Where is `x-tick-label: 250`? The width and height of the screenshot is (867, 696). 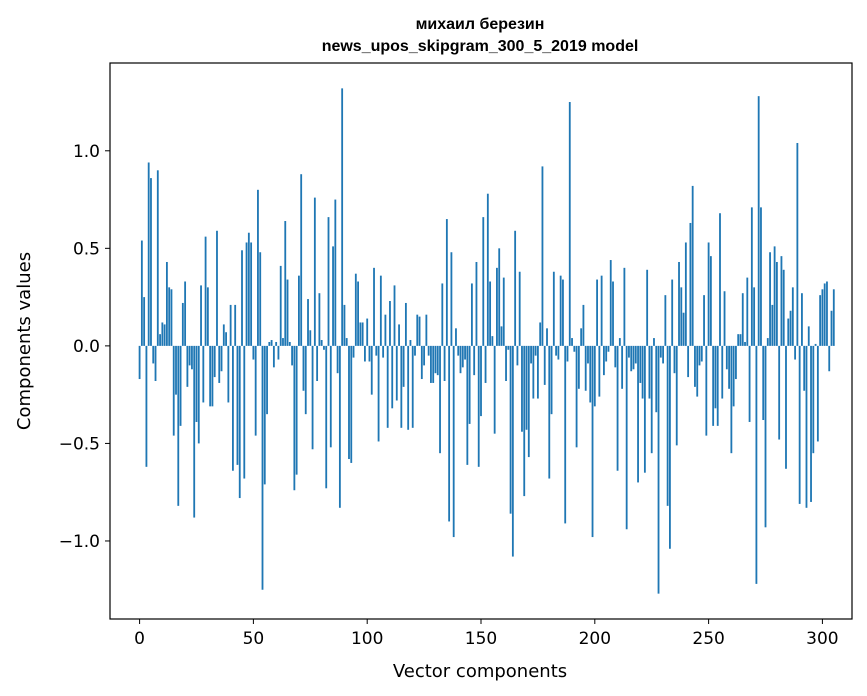
x-tick-label: 250 is located at coordinates (708, 639).